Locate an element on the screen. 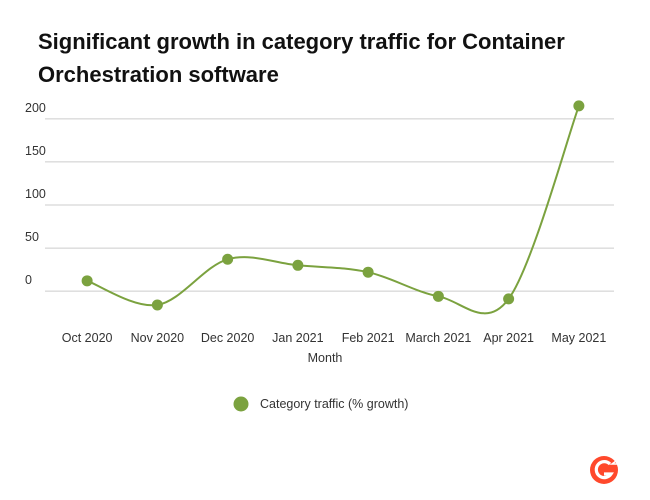 Image resolution: width=650 pixels, height=500 pixels. y-tick-label: 150 is located at coordinates (35, 151).